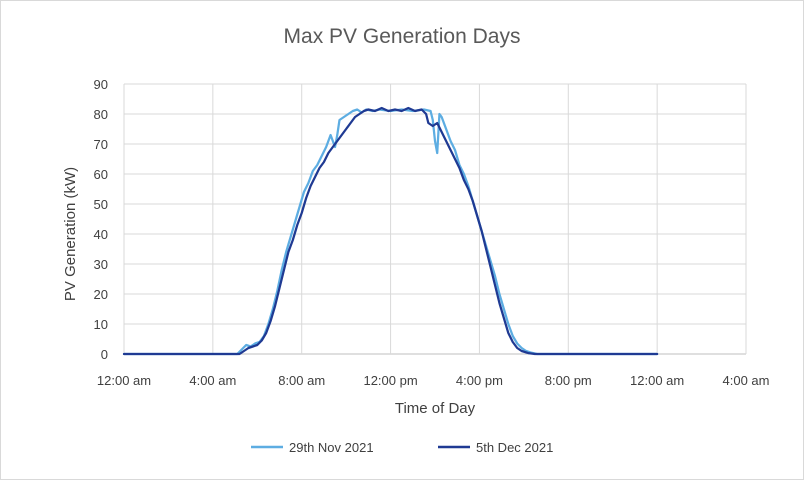 The width and height of the screenshot is (804, 480). Describe the element at coordinates (331, 447) in the screenshot. I see `legend-label: 29th Nov 2021` at that location.